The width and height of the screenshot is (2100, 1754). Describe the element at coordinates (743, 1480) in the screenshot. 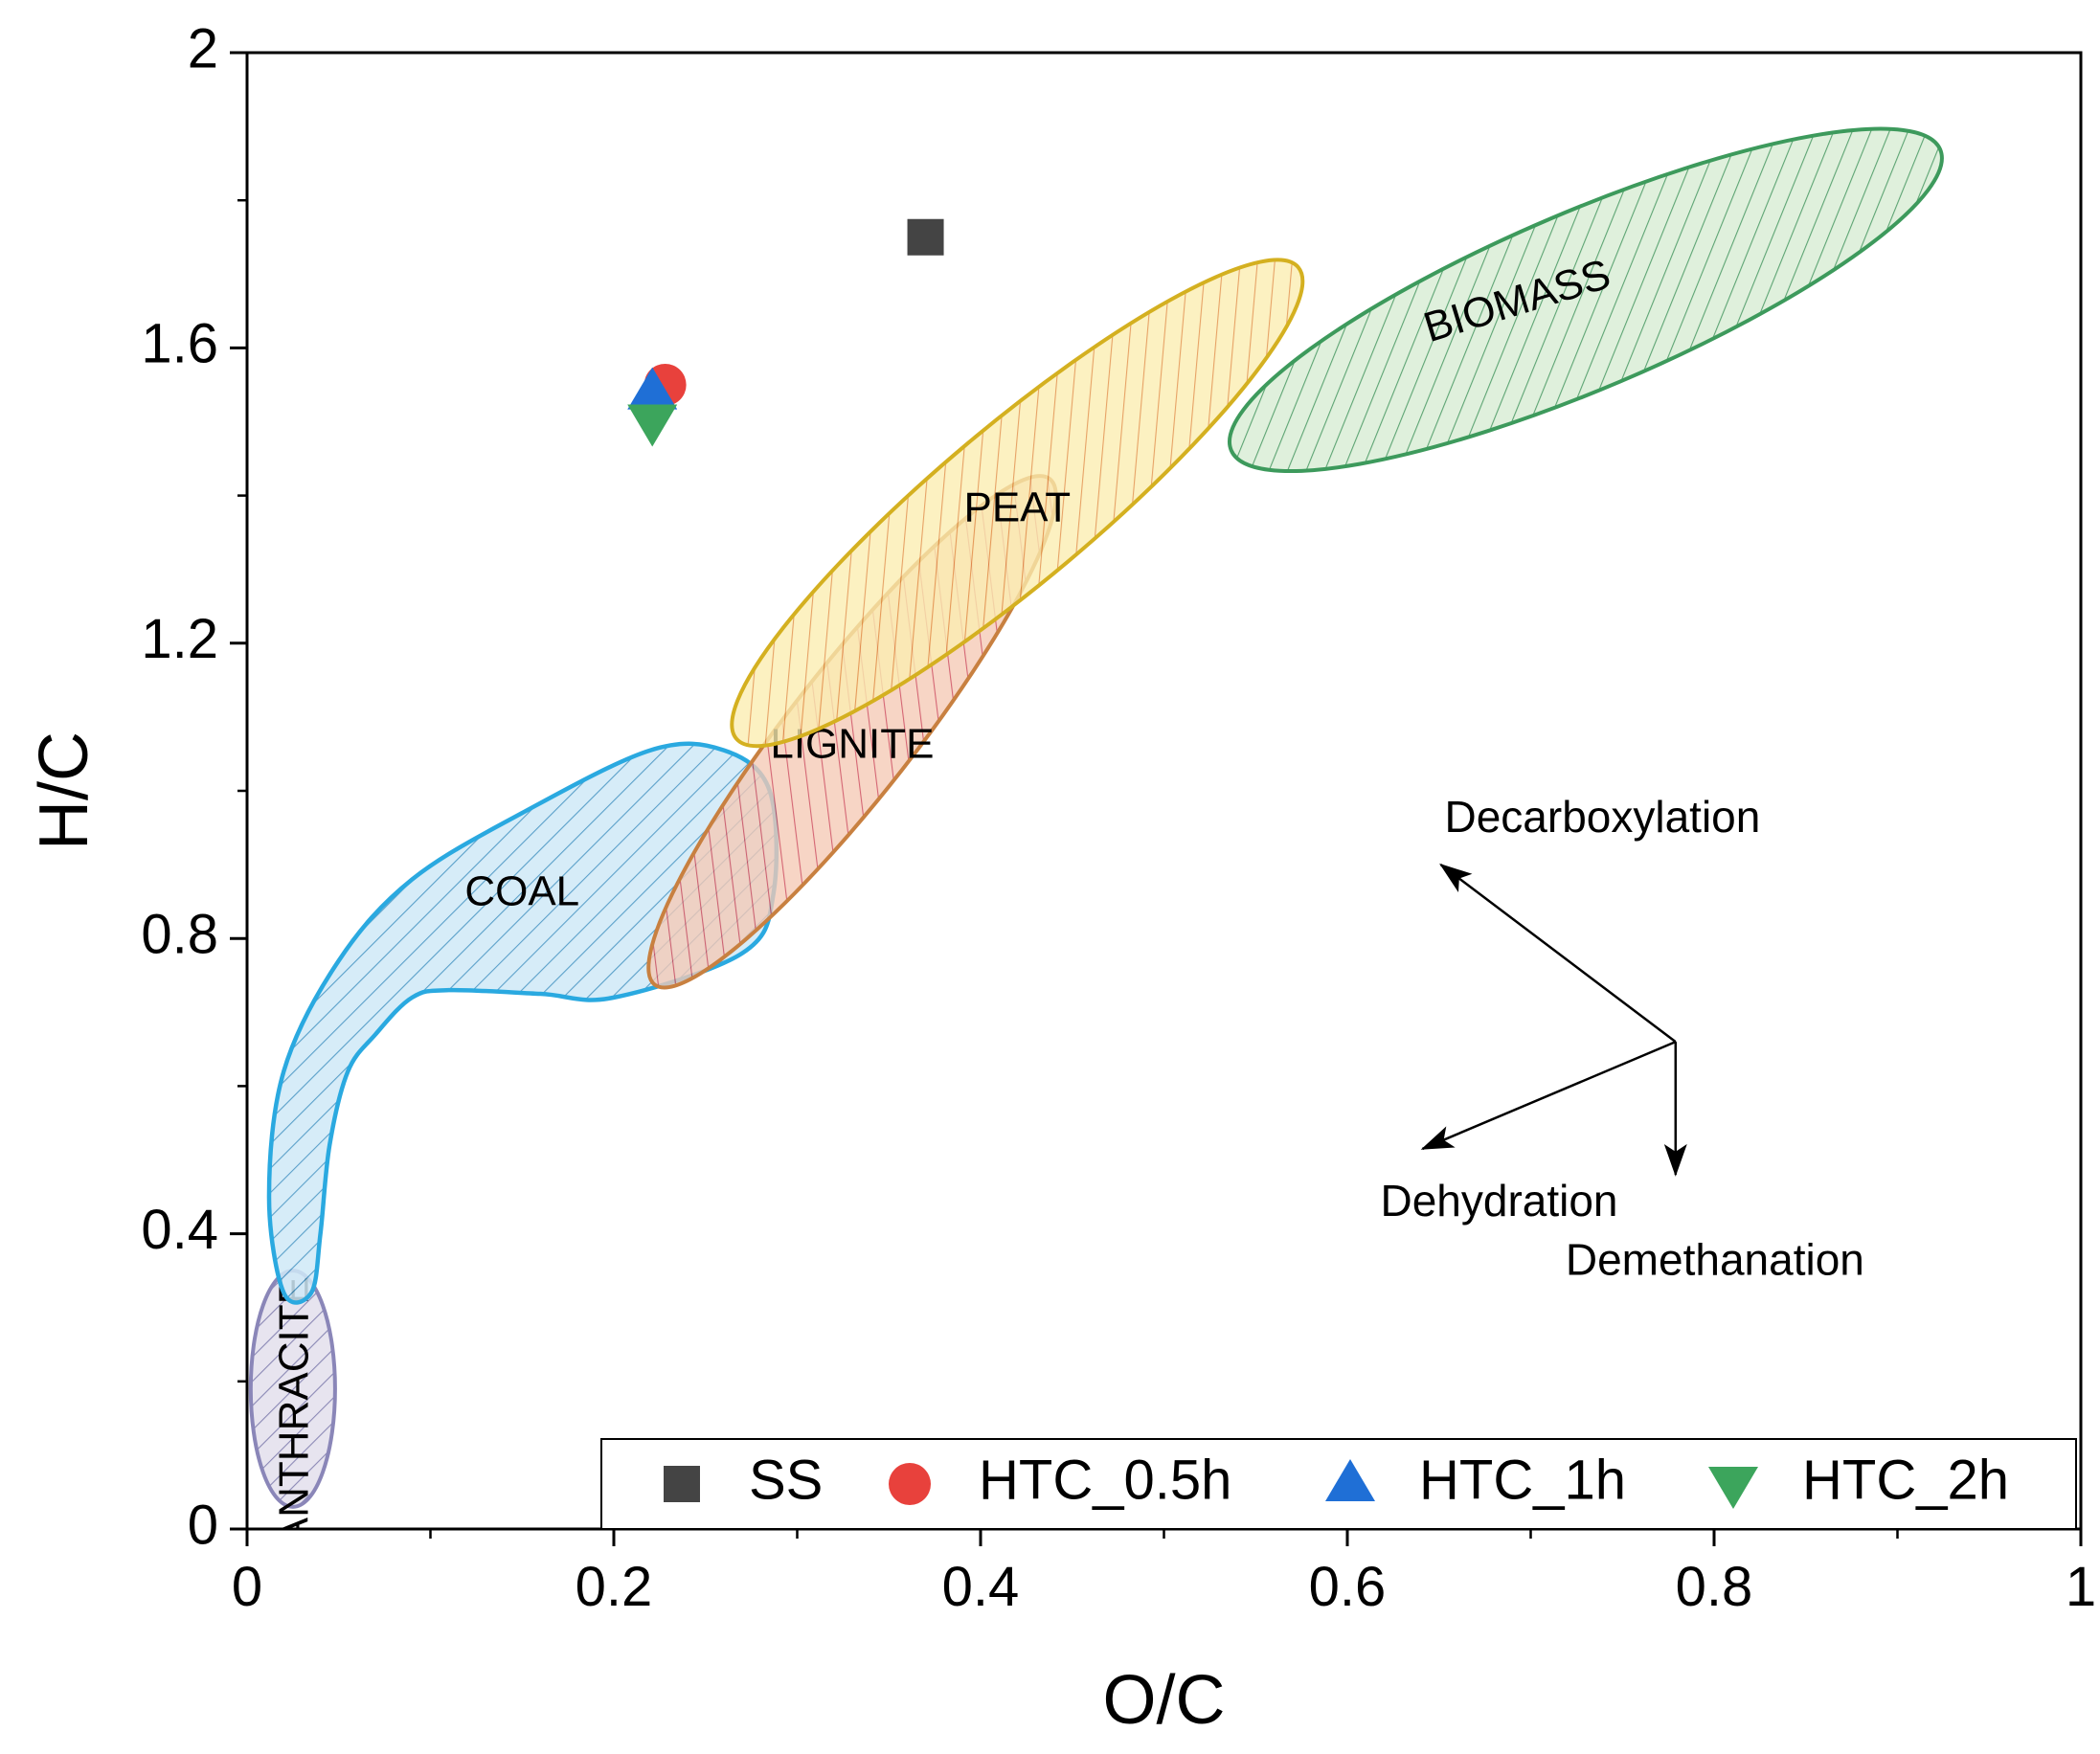

I see `legend-item-ss: SS` at that location.